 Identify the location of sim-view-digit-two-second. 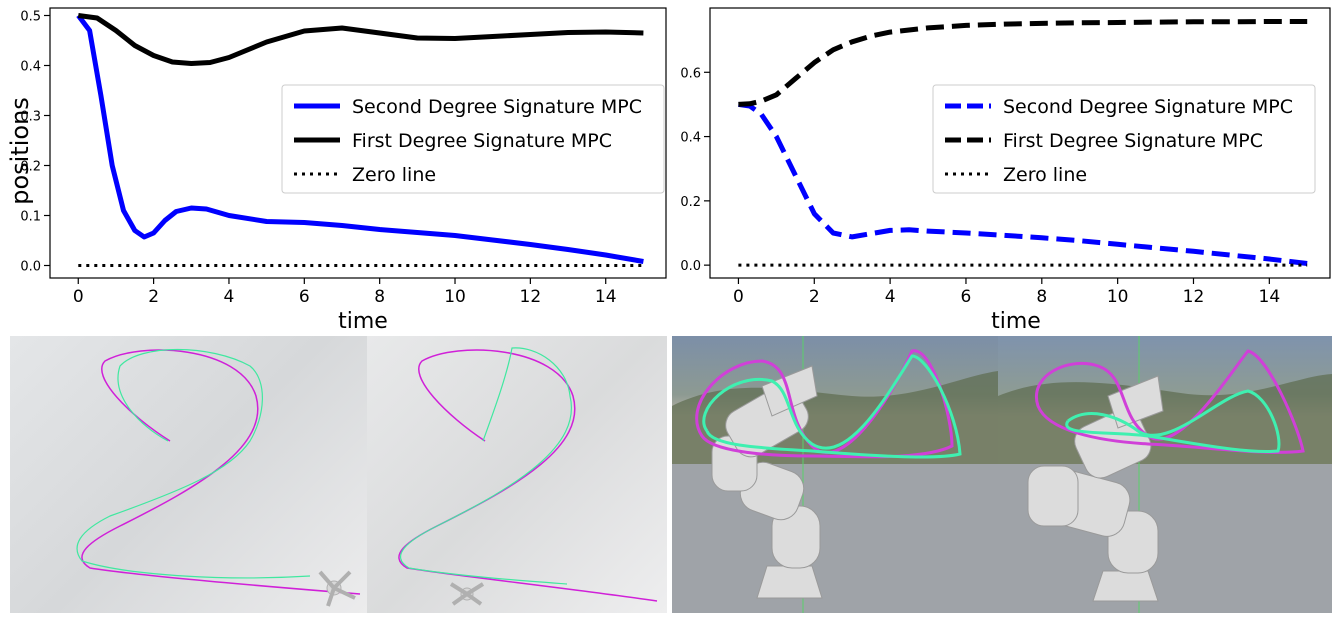
(517, 474).